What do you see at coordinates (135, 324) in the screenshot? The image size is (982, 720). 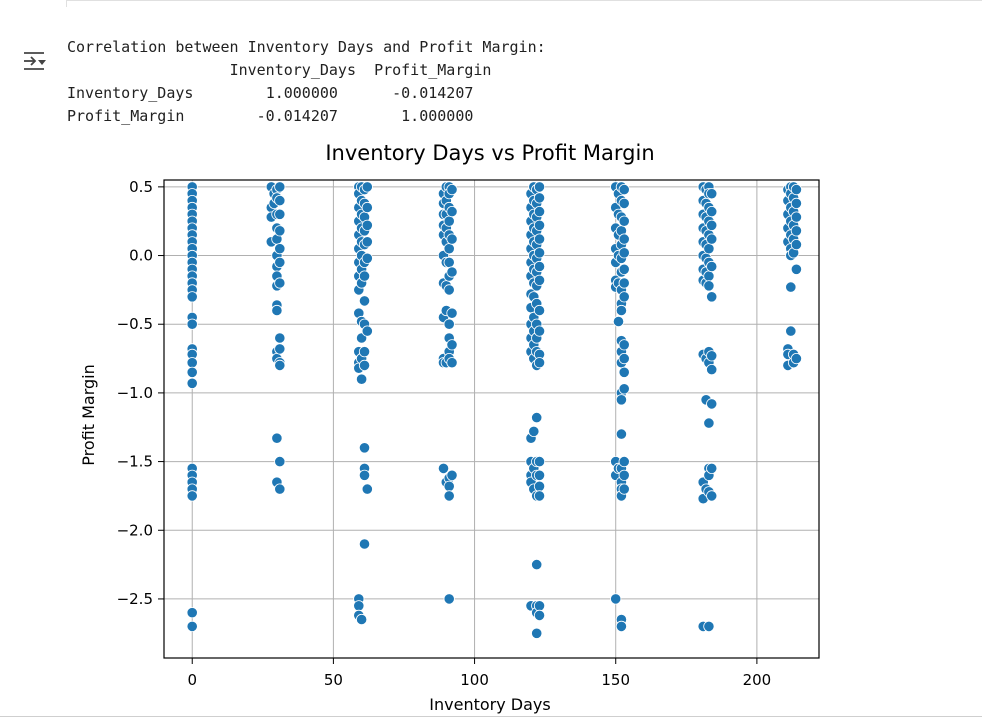 I see `y-tick-label: −0.5` at bounding box center [135, 324].